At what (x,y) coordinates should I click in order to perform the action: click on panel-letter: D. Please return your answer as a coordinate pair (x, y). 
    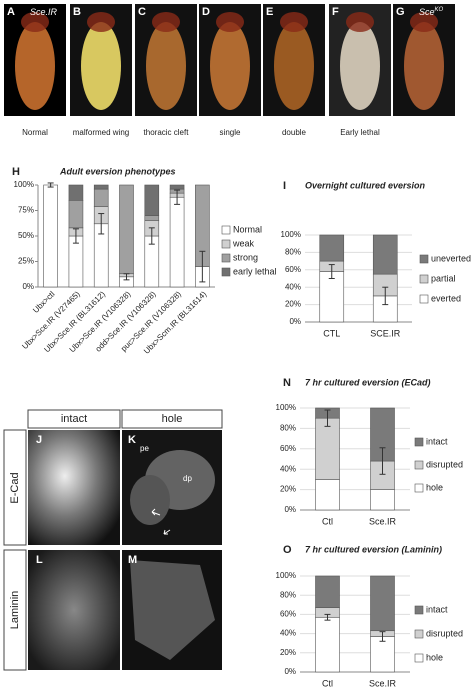
    Looking at the image, I should click on (206, 12).